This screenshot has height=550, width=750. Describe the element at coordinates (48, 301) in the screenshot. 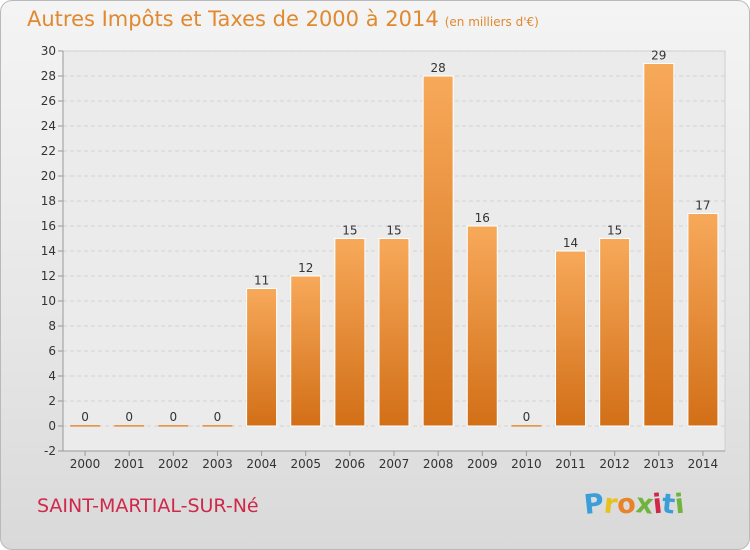

I see `y-tick-label: 10` at that location.